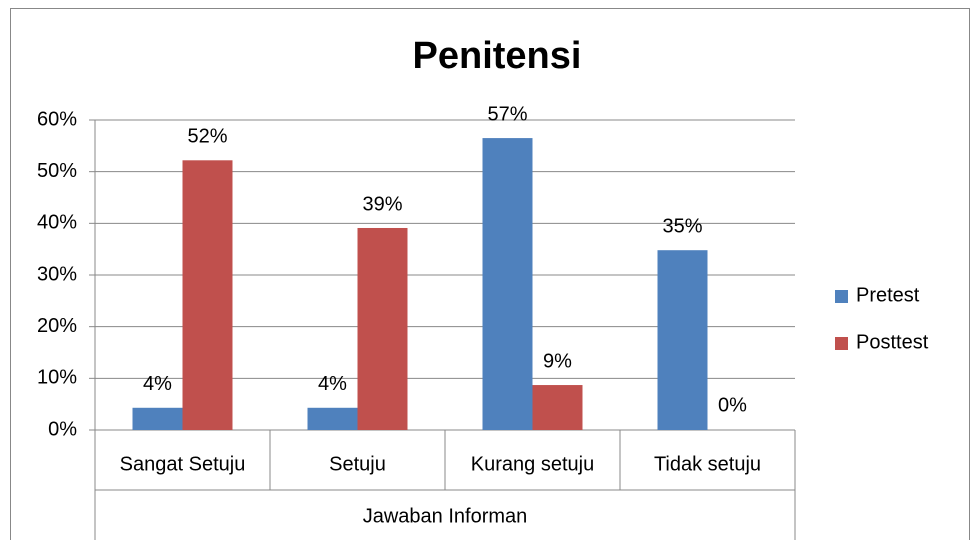 The image size is (971, 540). I want to click on y-tick-label: 40%, so click(57, 223).